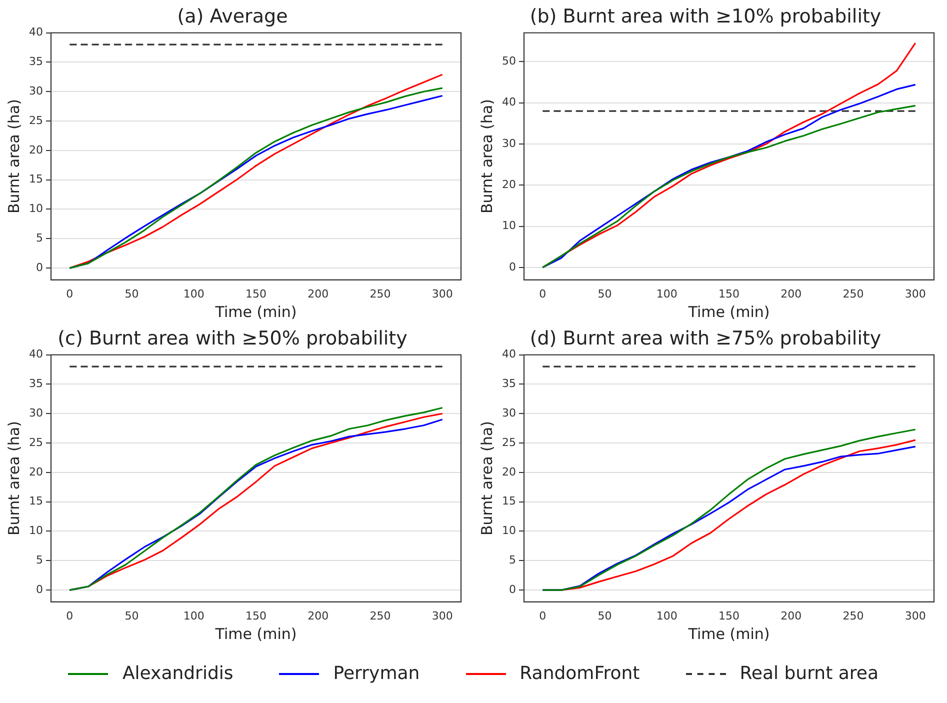 This screenshot has height=703, width=947. Describe the element at coordinates (706, 338) in the screenshot. I see `chart-title: (d) Burnt area with ≥75% probability` at that location.